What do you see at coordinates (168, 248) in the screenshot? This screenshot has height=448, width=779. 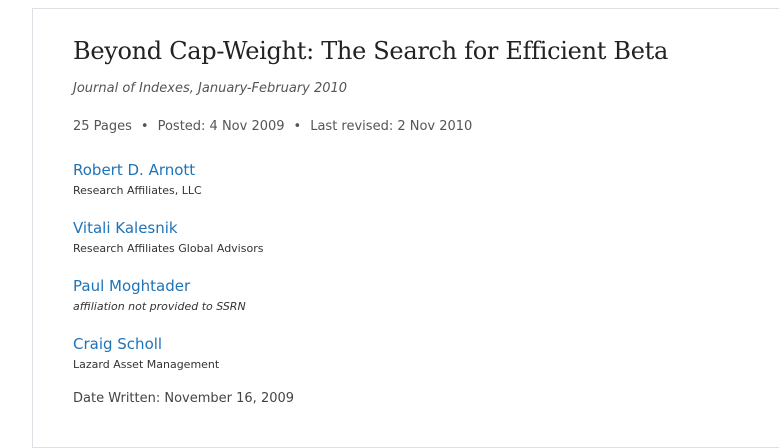 I see `author-affiliation: Research Affiliates Global Advisors` at bounding box center [168, 248].